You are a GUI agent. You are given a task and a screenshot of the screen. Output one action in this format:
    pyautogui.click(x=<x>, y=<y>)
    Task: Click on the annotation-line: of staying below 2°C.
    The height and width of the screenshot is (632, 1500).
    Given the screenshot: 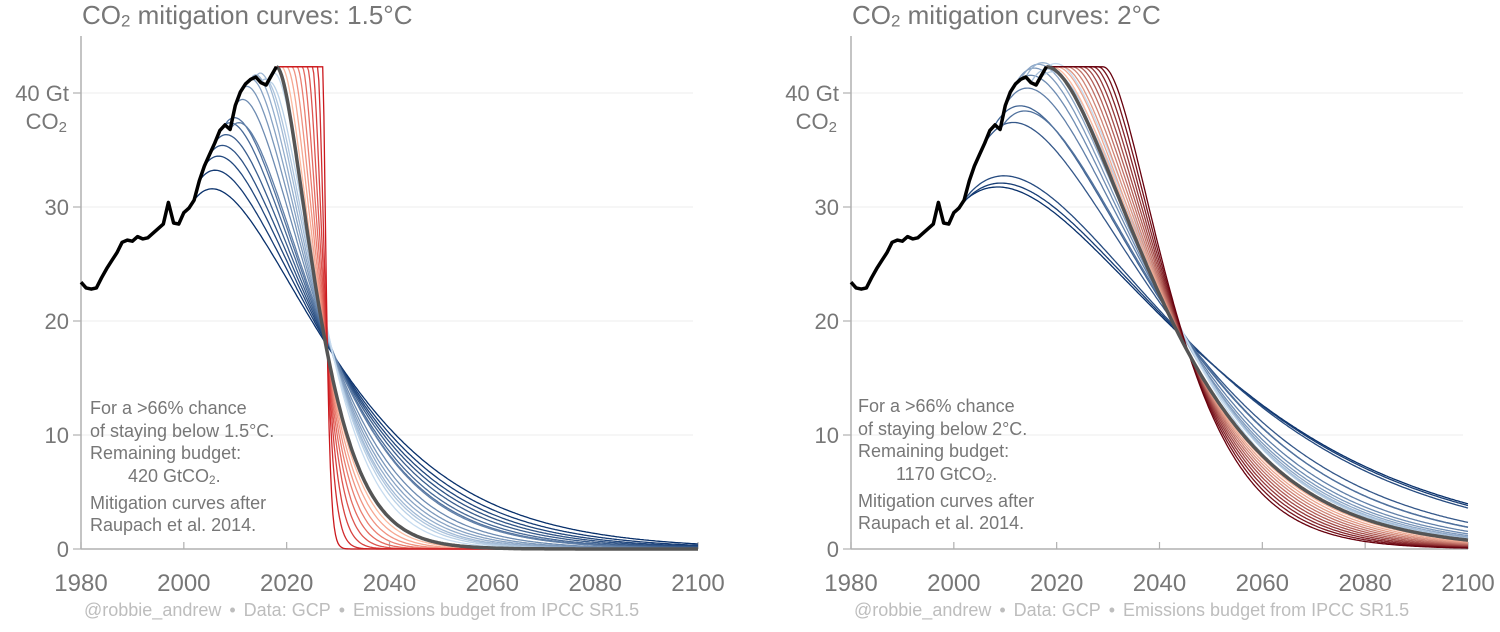 What is the action you would take?
    pyautogui.click(x=943, y=428)
    